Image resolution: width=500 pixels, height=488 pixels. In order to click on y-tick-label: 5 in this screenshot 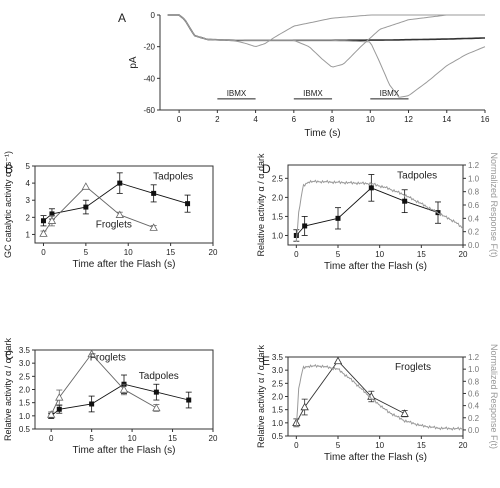, I will do `click(28, 166)`.